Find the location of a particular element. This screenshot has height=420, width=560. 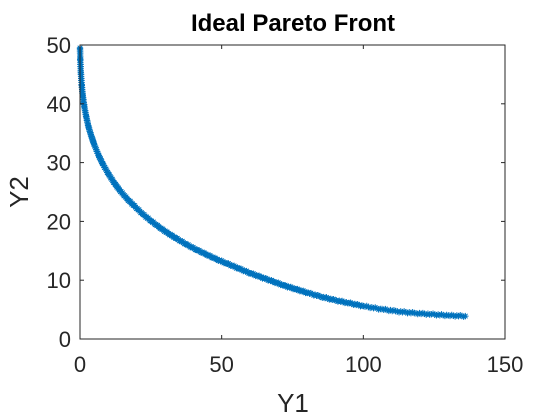

y-tick-label: 20 is located at coordinates (59, 221).